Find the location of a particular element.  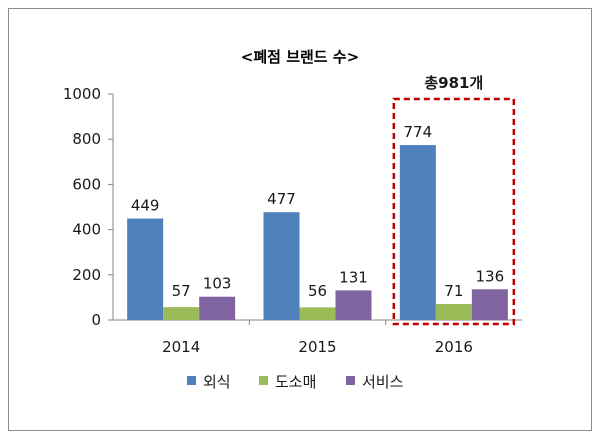

x-axis: 2014 2015 2016 is located at coordinates (317, 337).